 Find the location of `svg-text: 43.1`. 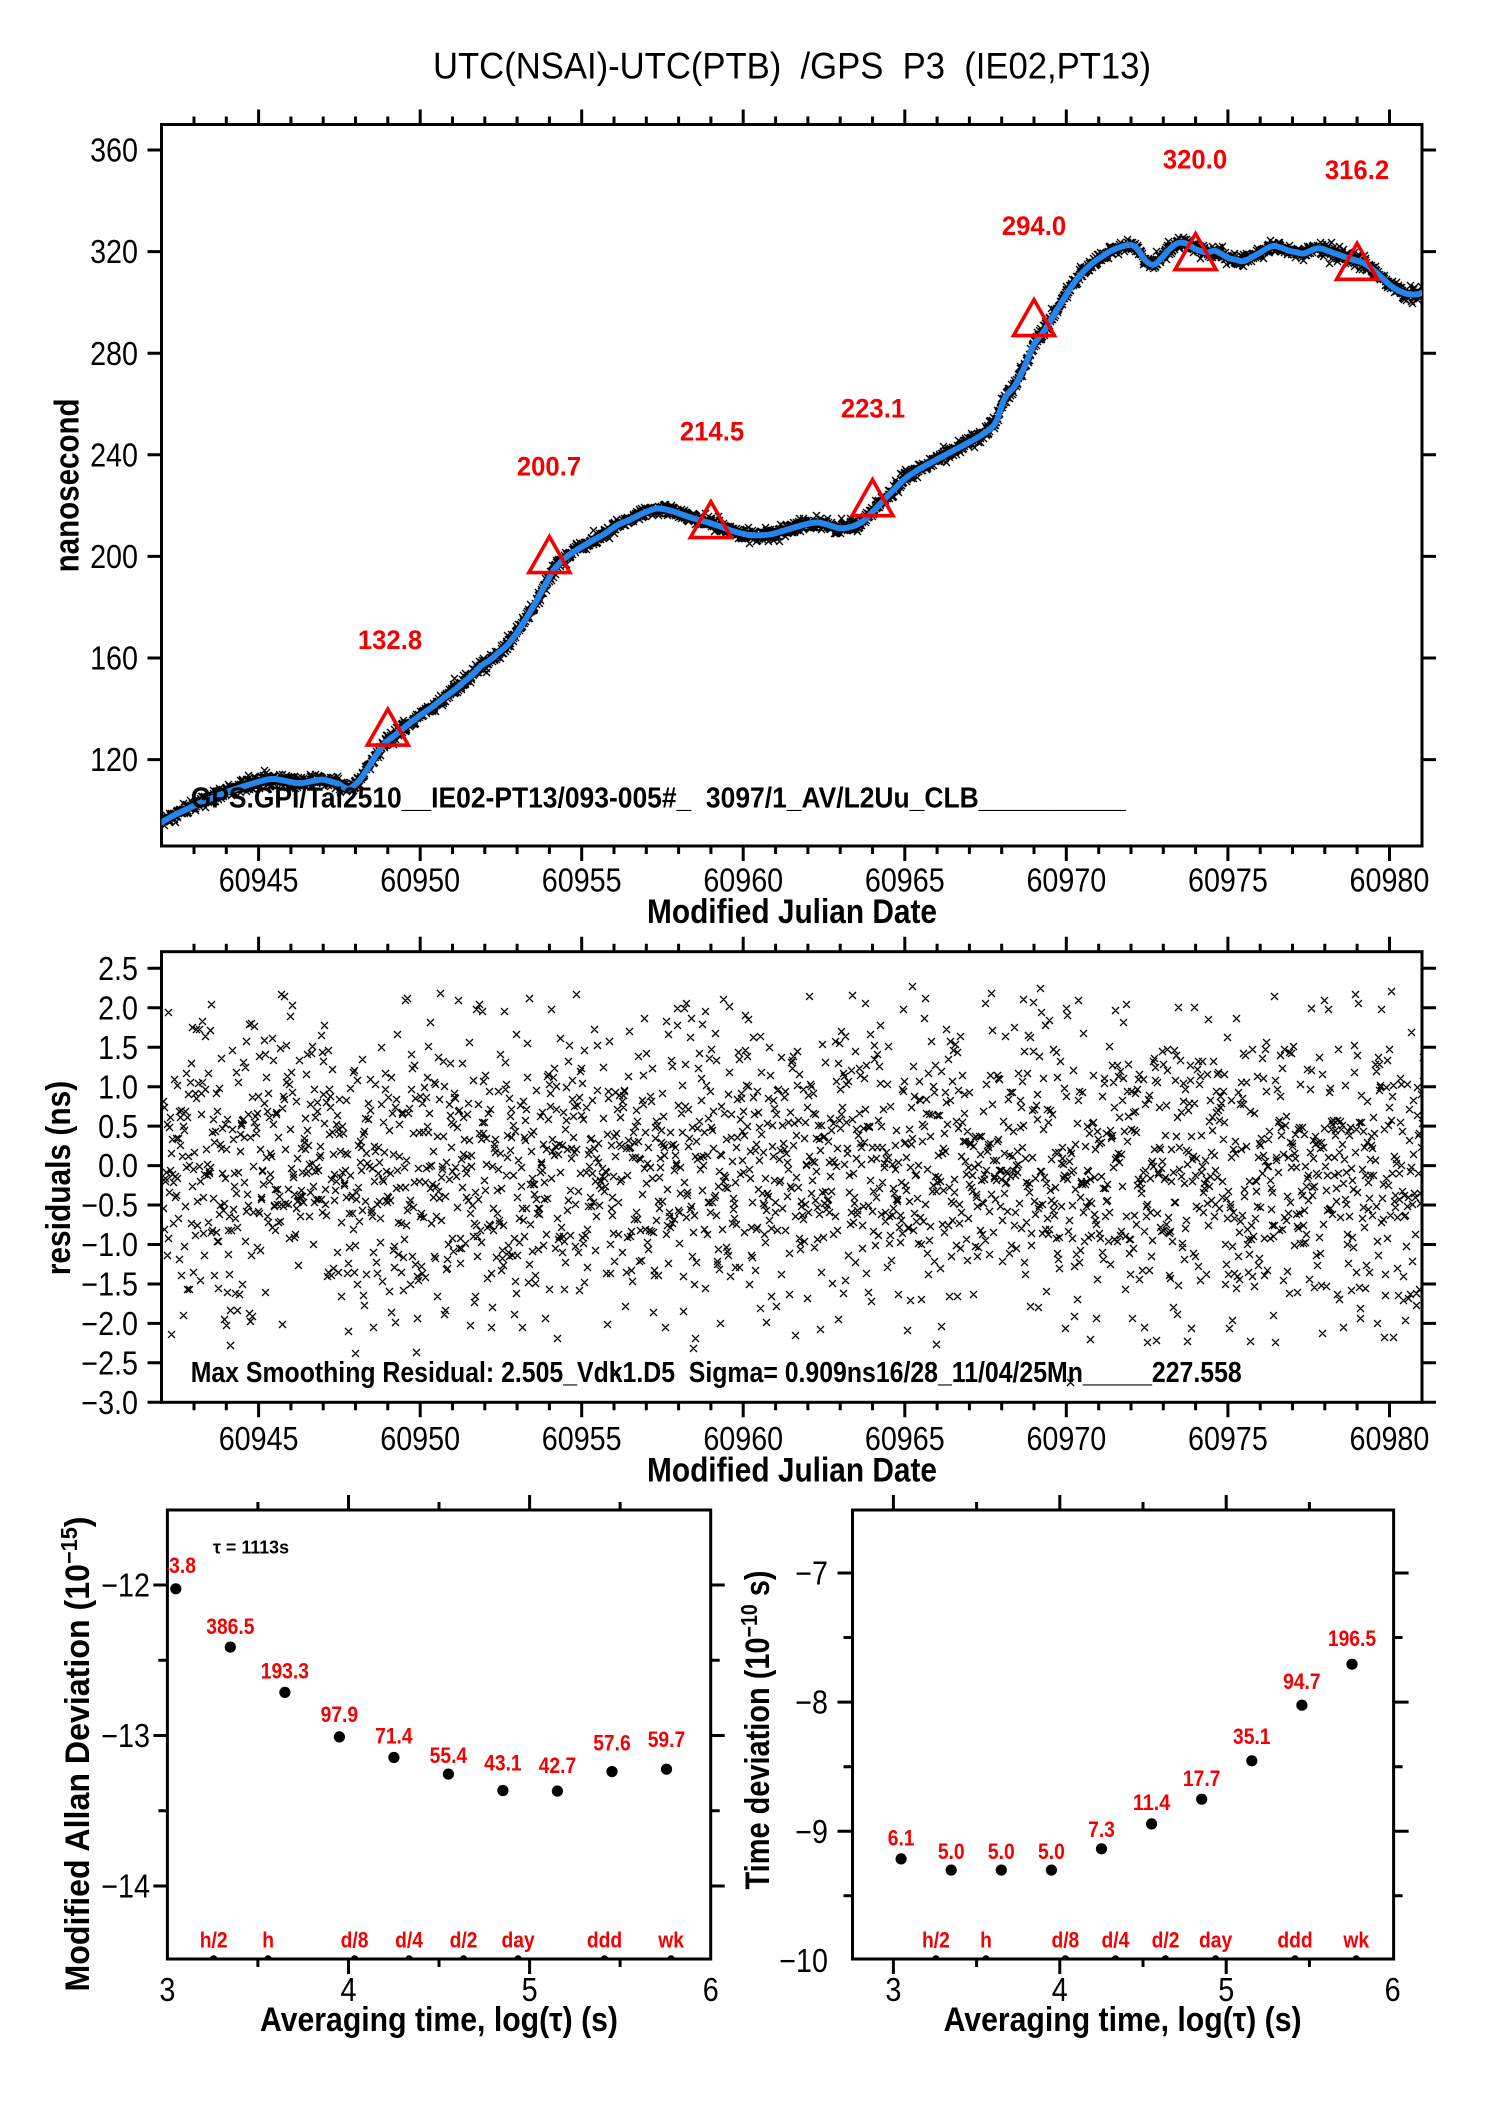

svg-text: 43.1 is located at coordinates (503, 1763).